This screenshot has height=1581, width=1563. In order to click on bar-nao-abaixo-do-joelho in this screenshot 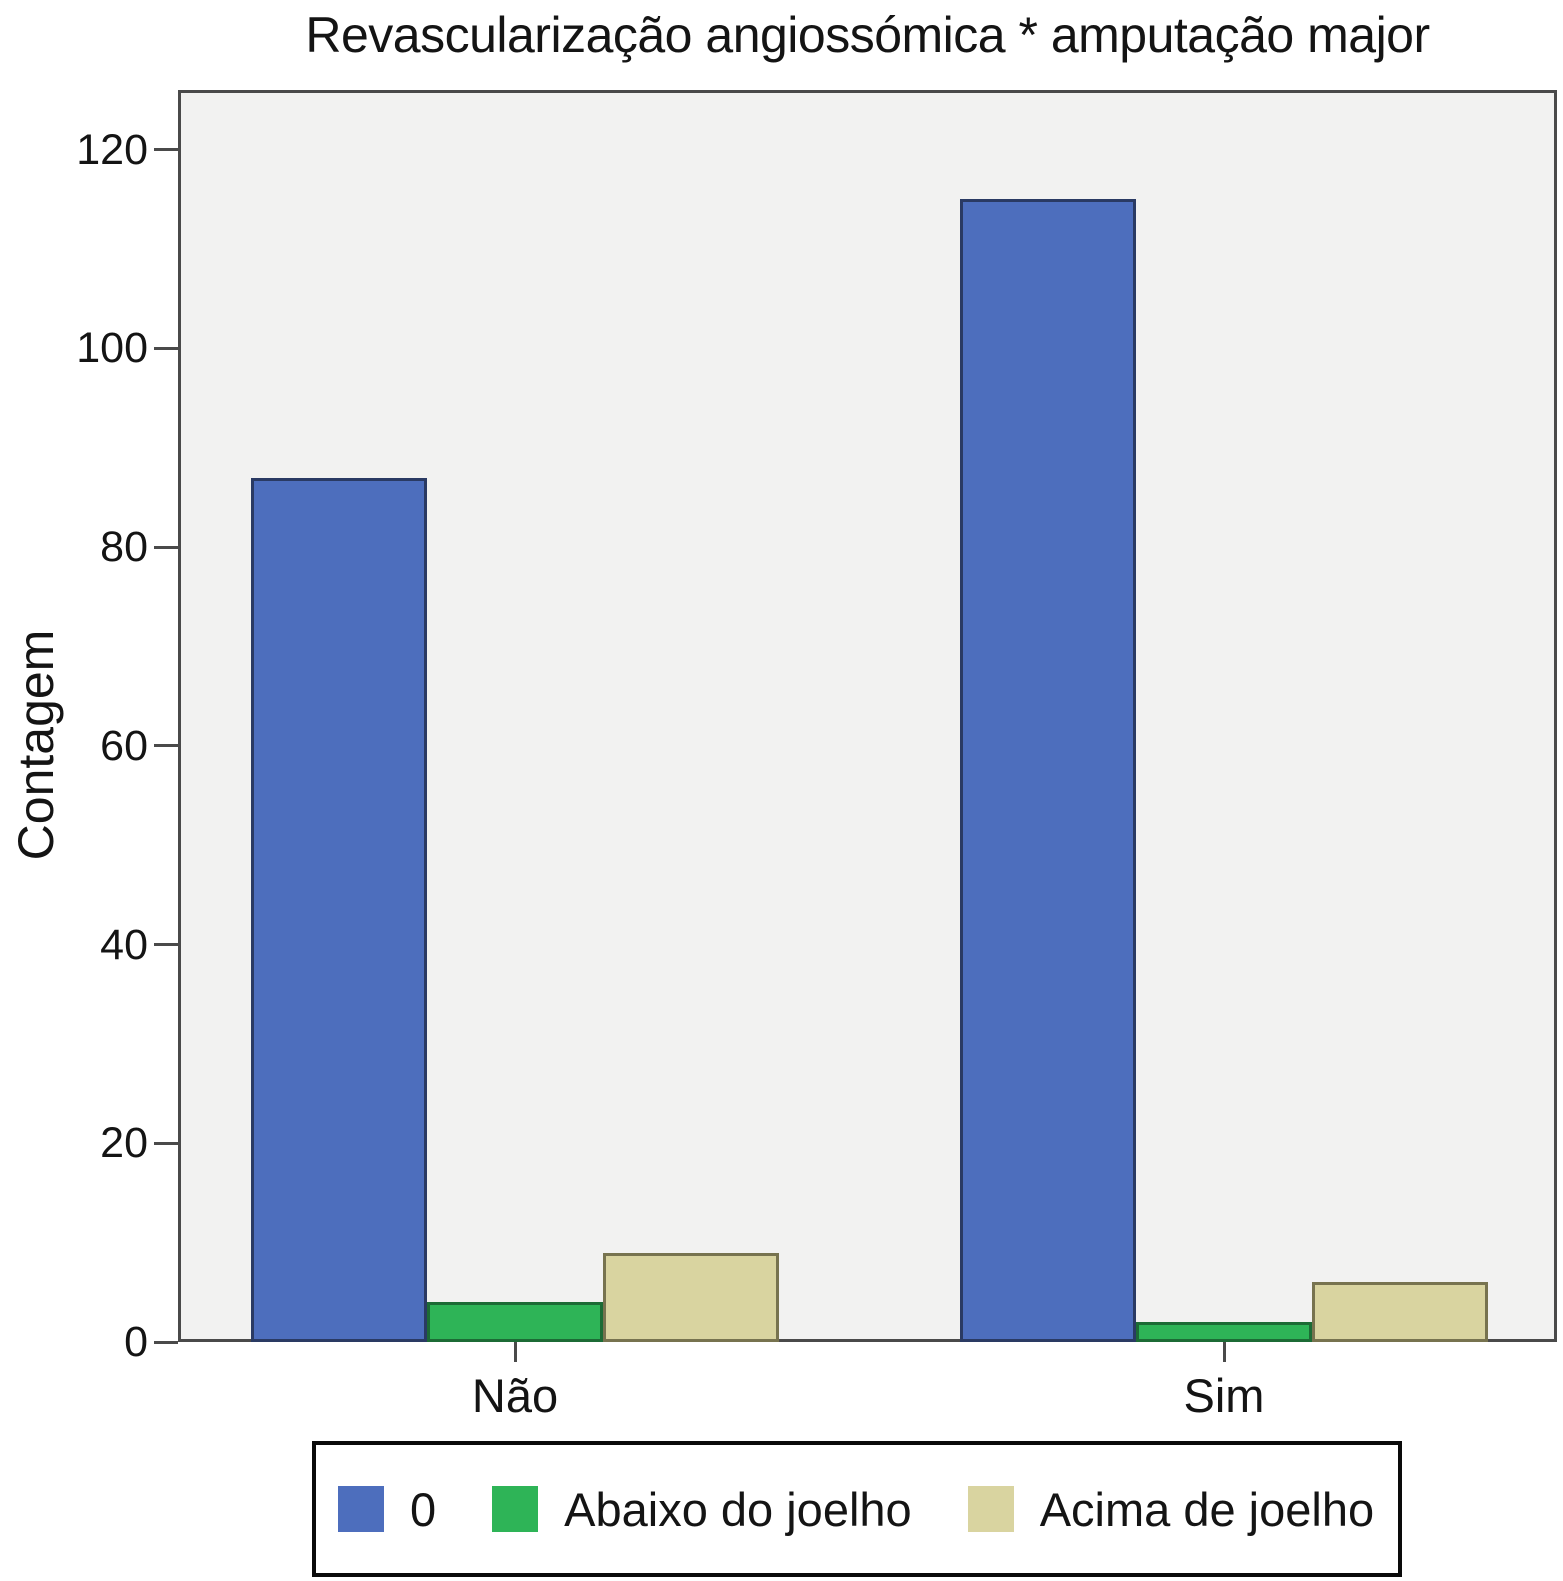, I will do `click(515, 1322)`.